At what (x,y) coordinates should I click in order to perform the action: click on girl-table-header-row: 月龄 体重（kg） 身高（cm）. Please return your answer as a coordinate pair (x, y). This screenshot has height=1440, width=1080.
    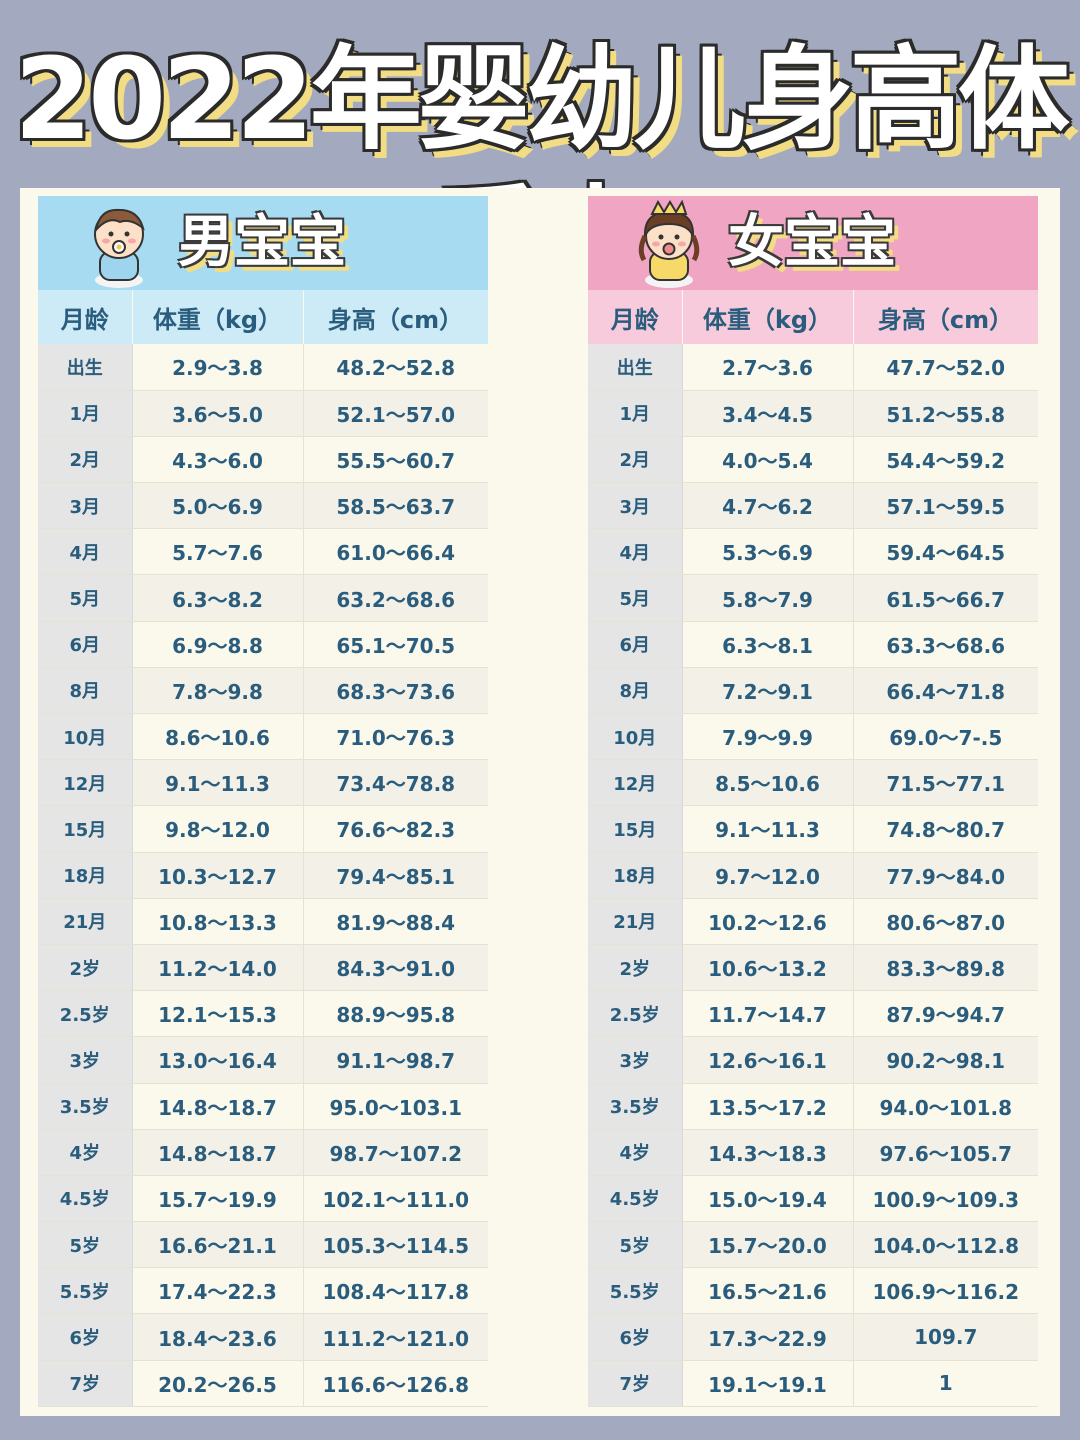
    Looking at the image, I should click on (813, 317).